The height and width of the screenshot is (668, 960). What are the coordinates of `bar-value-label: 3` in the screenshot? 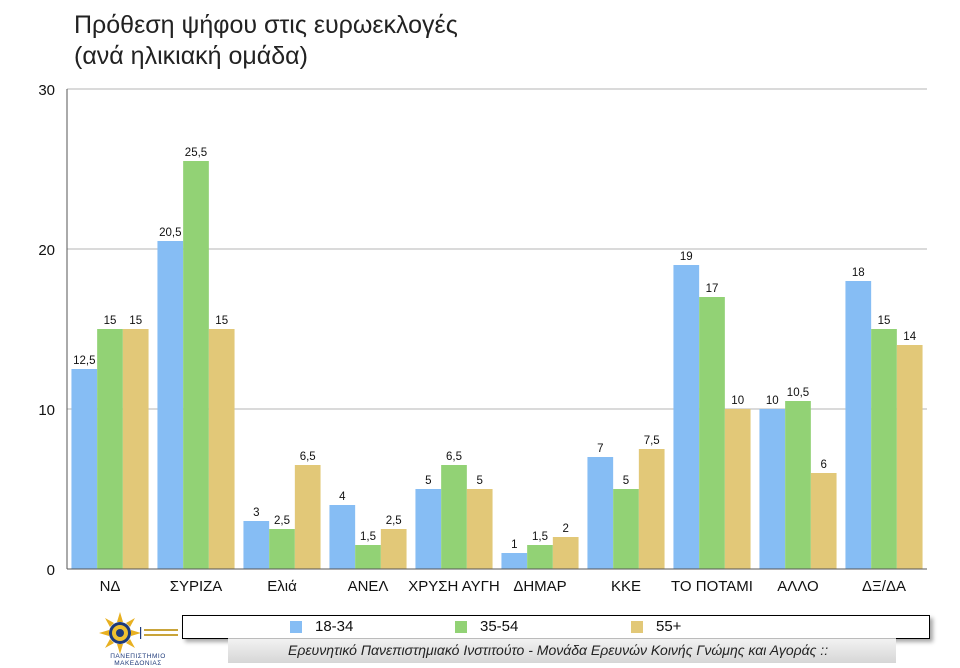 It's located at (256, 513).